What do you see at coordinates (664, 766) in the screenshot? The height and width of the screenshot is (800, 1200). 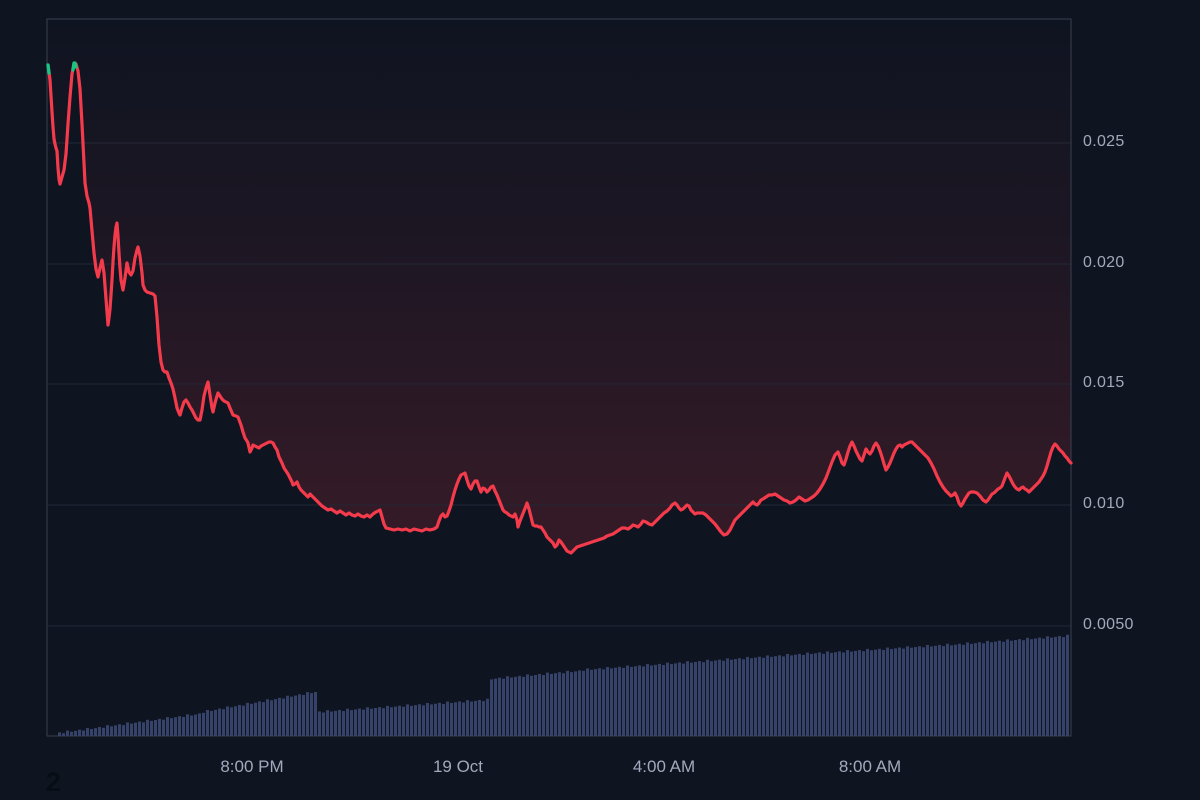 I see `x-axis-label: 4:00 AM` at bounding box center [664, 766].